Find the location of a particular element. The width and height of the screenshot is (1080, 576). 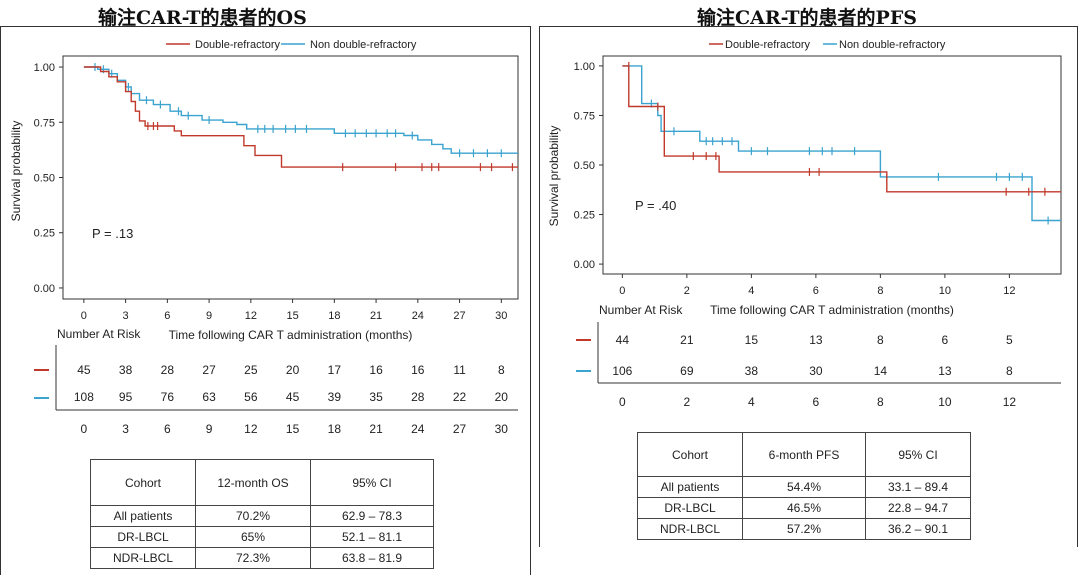

os-x-tick-label: 30 is located at coordinates (501, 316).